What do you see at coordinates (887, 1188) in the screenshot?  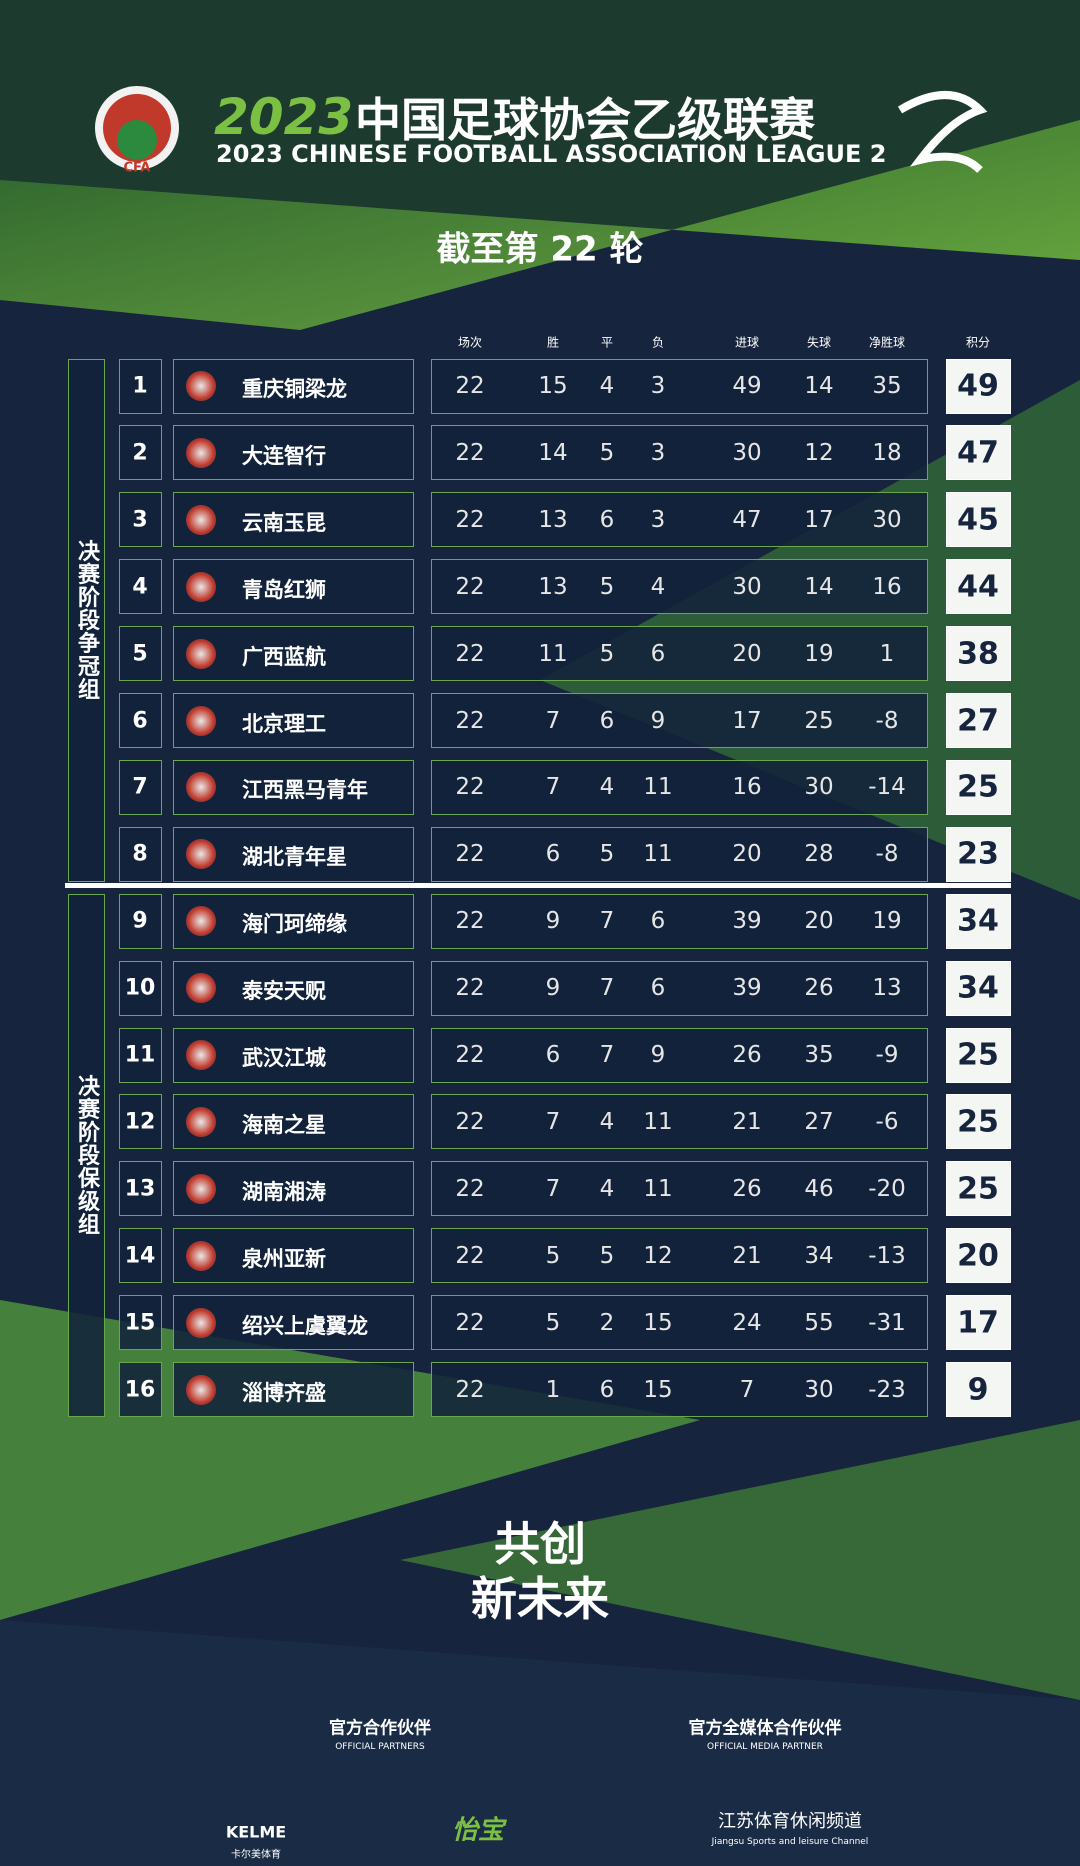 I see `stat: -20` at bounding box center [887, 1188].